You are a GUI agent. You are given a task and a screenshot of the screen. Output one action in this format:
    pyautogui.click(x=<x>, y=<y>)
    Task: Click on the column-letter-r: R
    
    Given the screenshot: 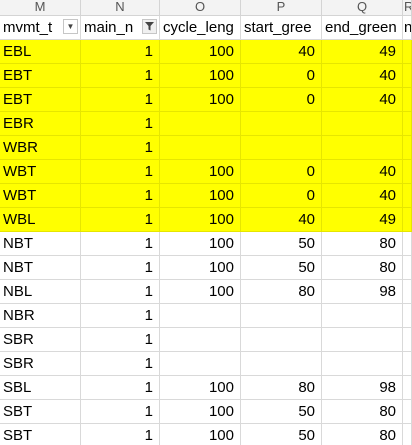 What is the action you would take?
    pyautogui.click(x=407, y=7)
    